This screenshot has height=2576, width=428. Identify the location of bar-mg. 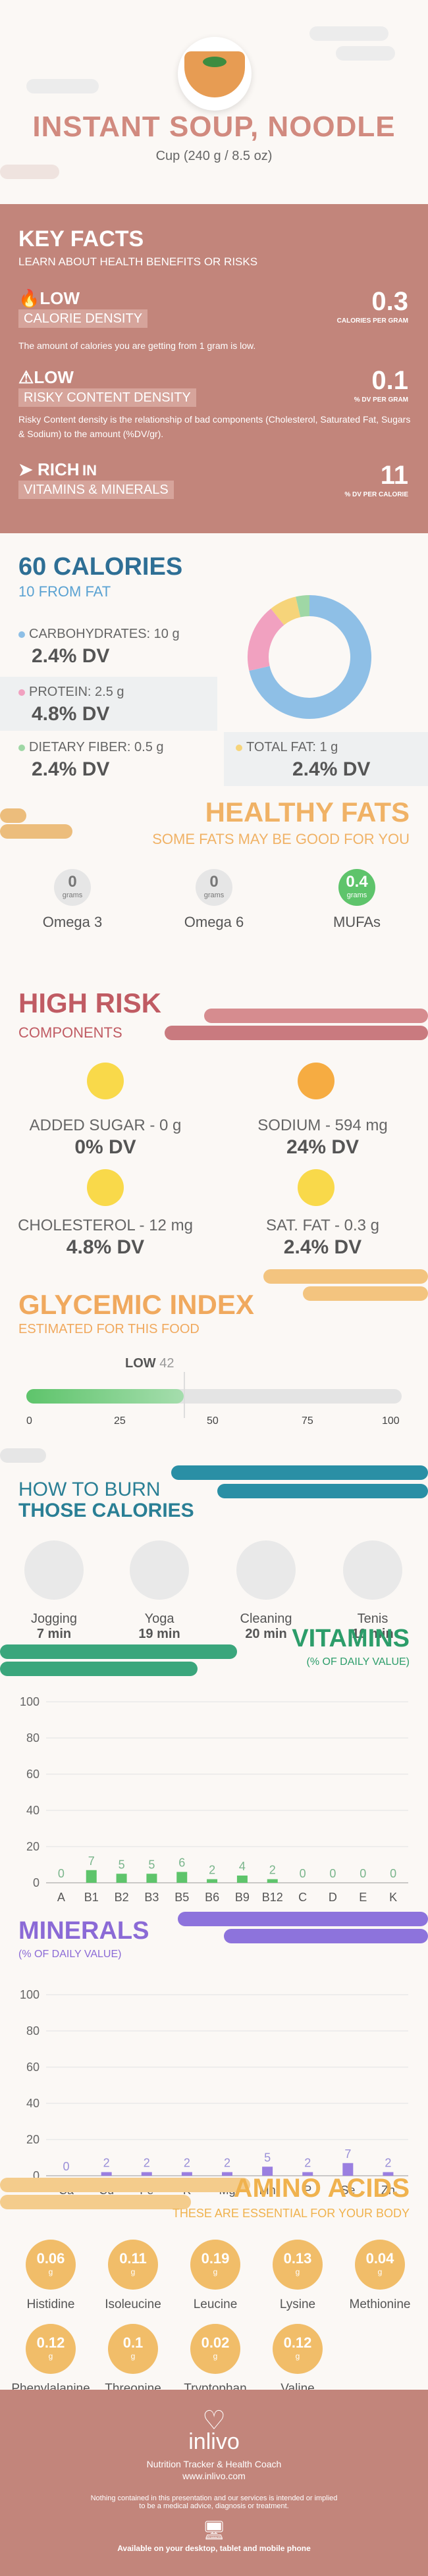
(227, 2174).